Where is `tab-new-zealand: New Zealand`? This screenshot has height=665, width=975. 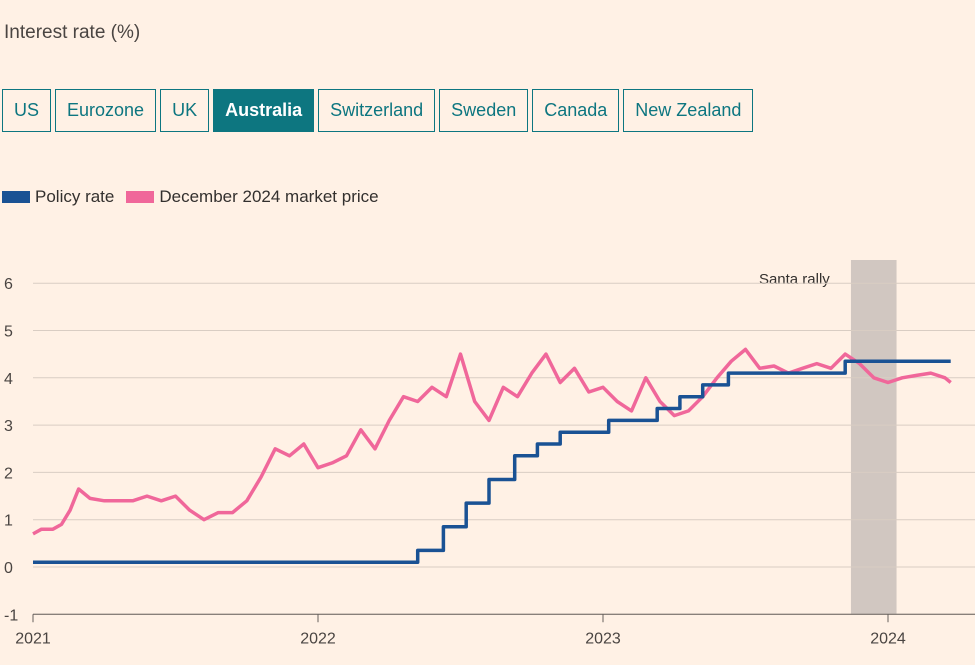
tab-new-zealand: New Zealand is located at coordinates (688, 110).